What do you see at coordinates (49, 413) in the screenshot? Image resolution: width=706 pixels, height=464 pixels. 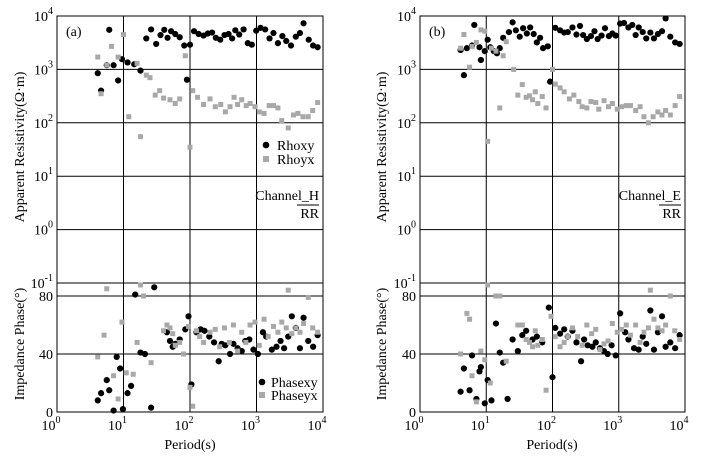 I see `phase-ytick-label: 0` at bounding box center [49, 413].